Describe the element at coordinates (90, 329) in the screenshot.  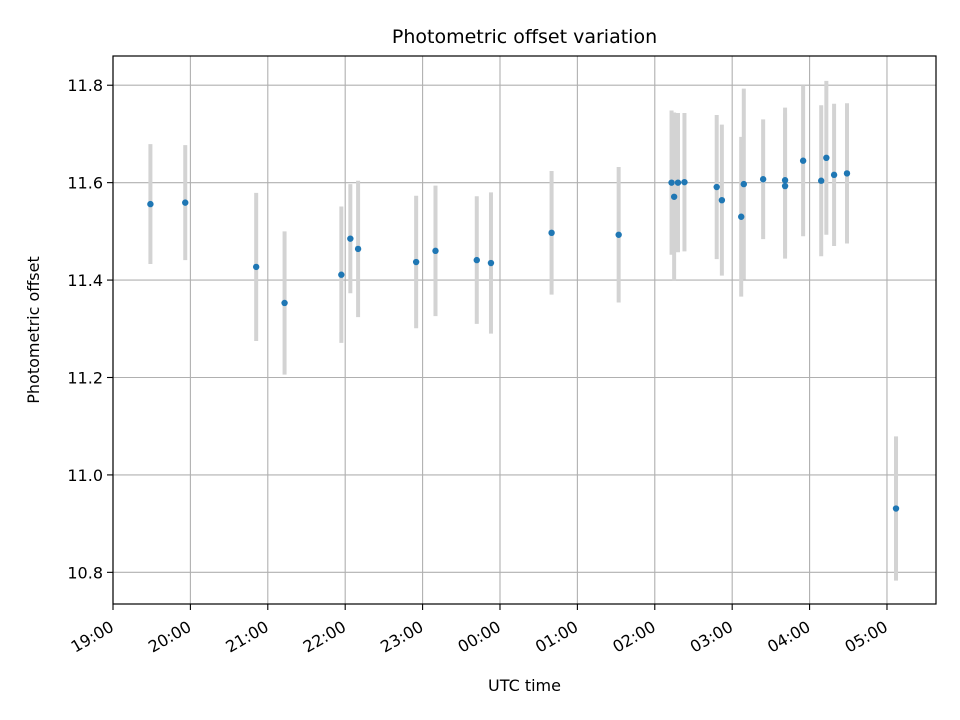
I see `y-axis: 10.8 11.0 11.2 11.4 11.6 11.8` at that location.